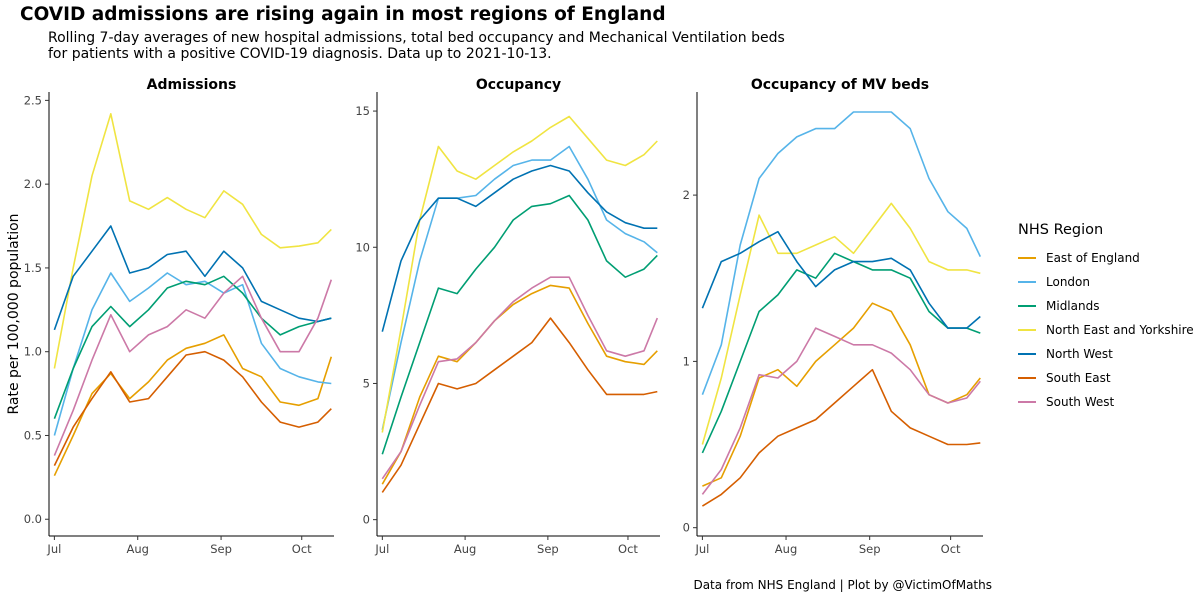  I want to click on y-tick-label: 10, so click(362, 247).